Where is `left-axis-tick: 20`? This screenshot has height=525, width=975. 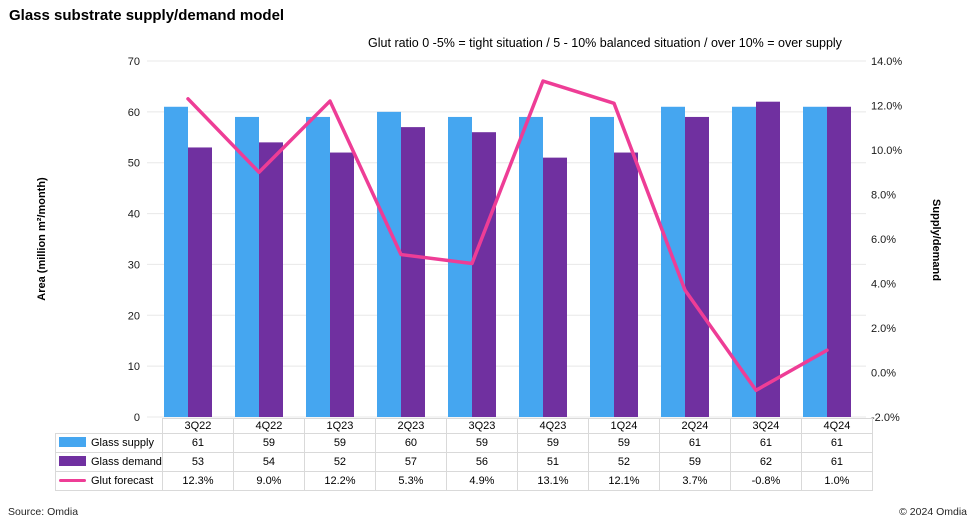
left-axis-tick: 20 is located at coordinates (134, 316).